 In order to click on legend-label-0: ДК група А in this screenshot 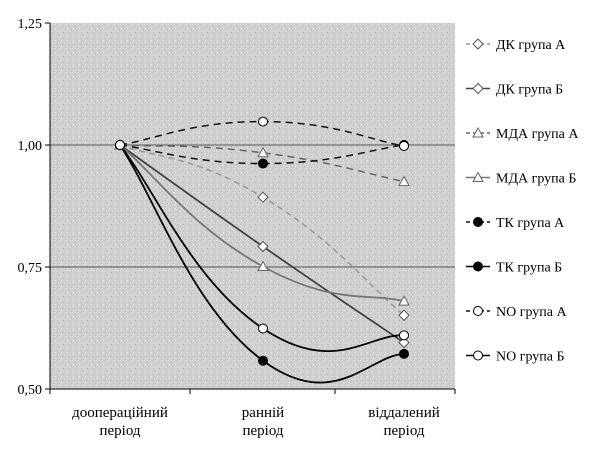, I will do `click(531, 45)`.